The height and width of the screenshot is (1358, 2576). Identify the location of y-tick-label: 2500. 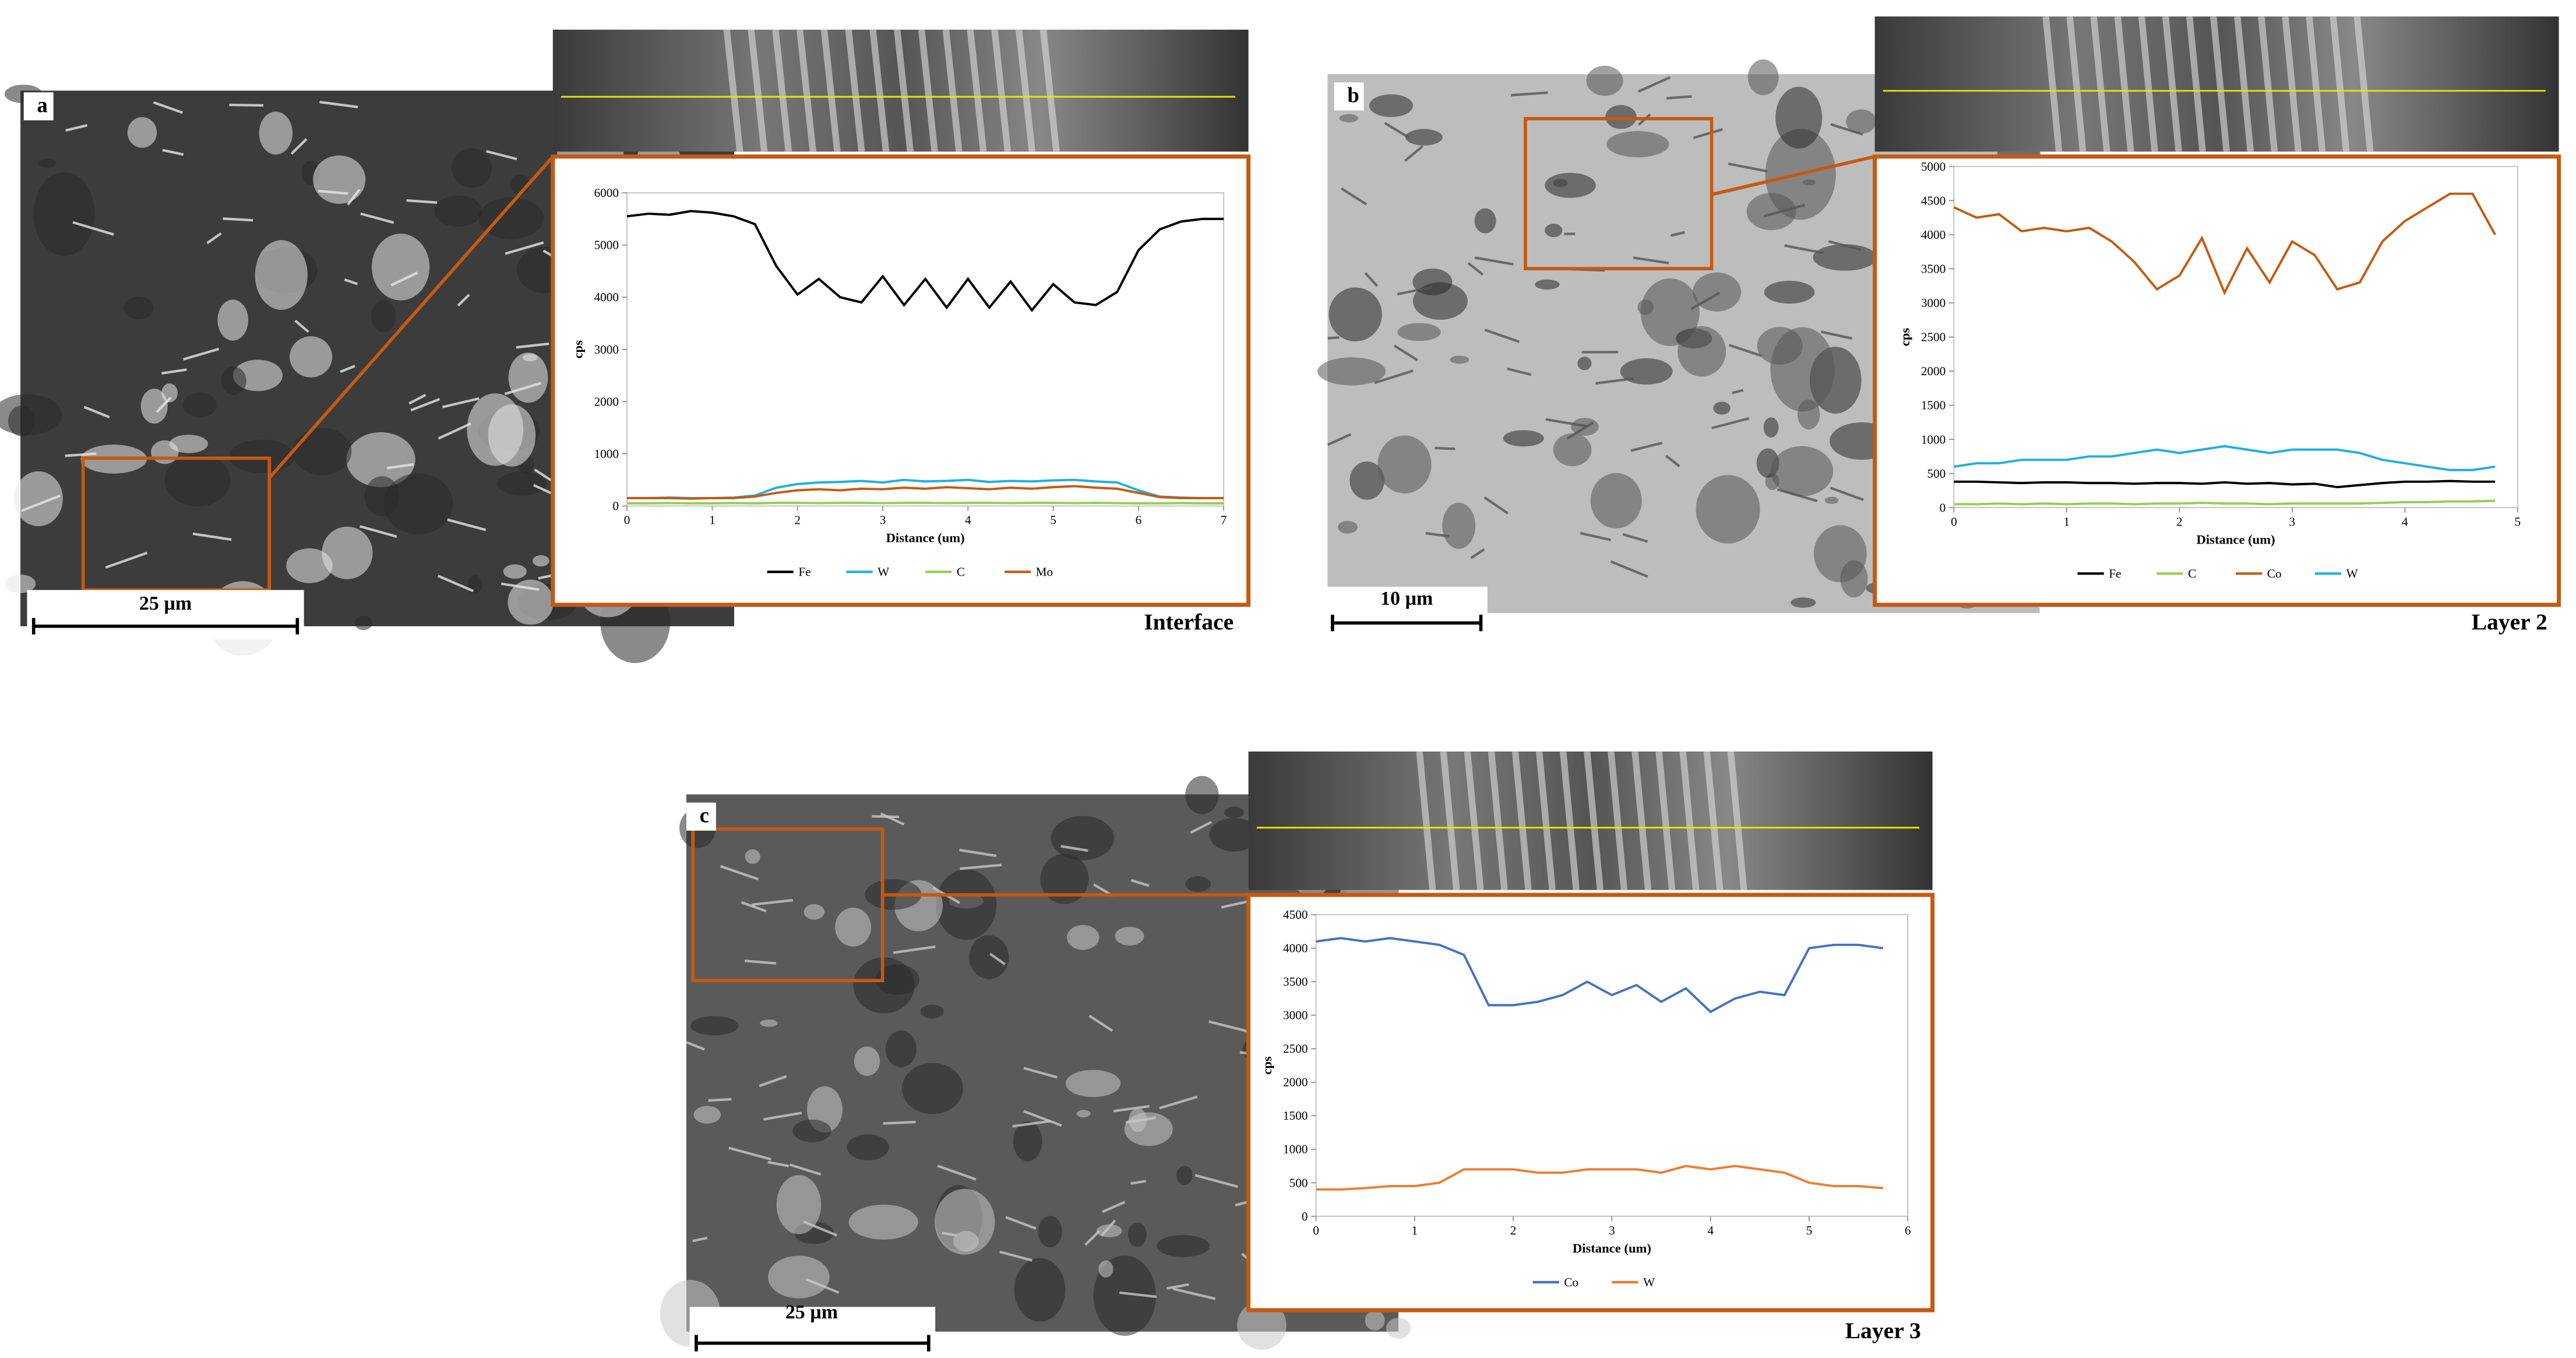
(1933, 337).